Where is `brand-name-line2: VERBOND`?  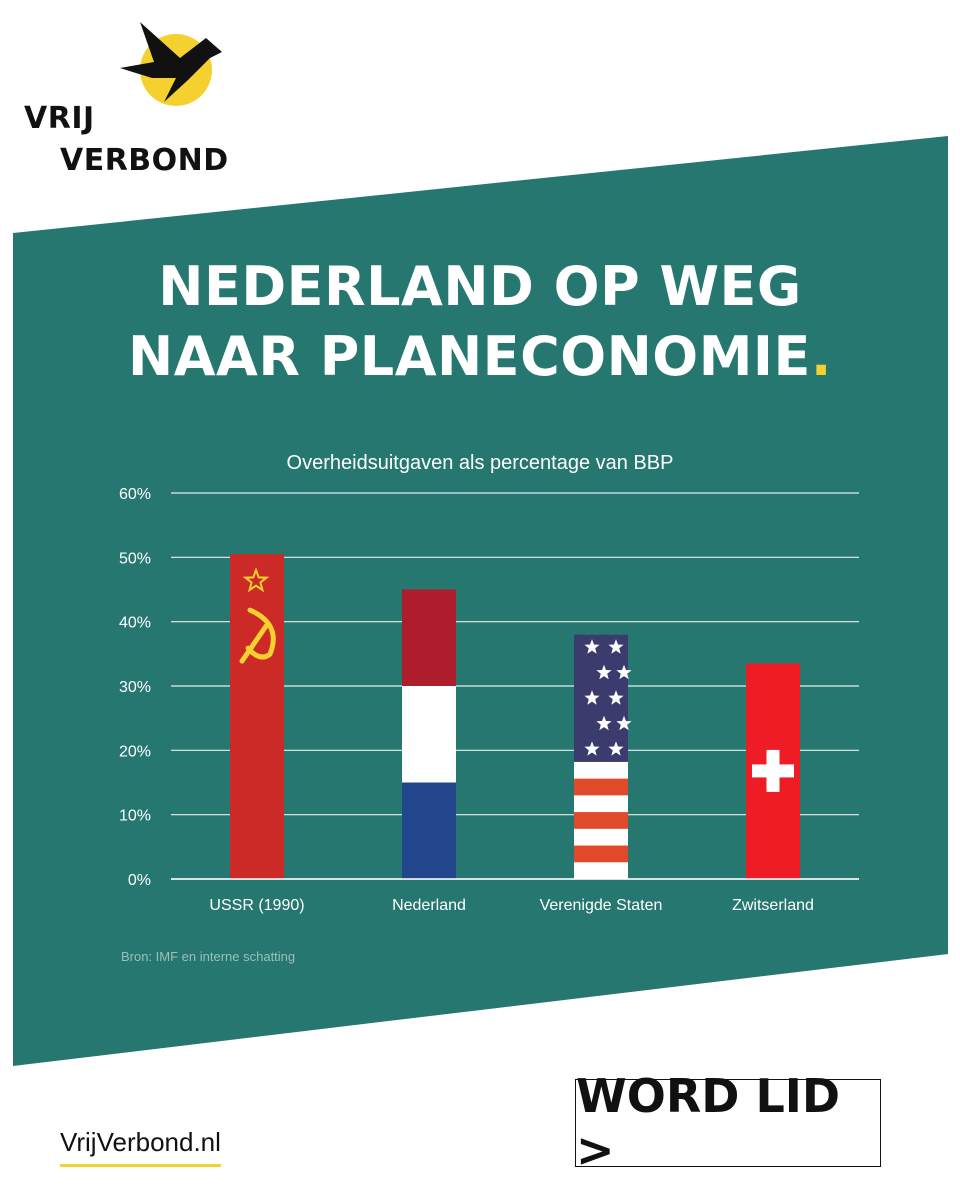
brand-name-line2: VERBOND is located at coordinates (144, 160).